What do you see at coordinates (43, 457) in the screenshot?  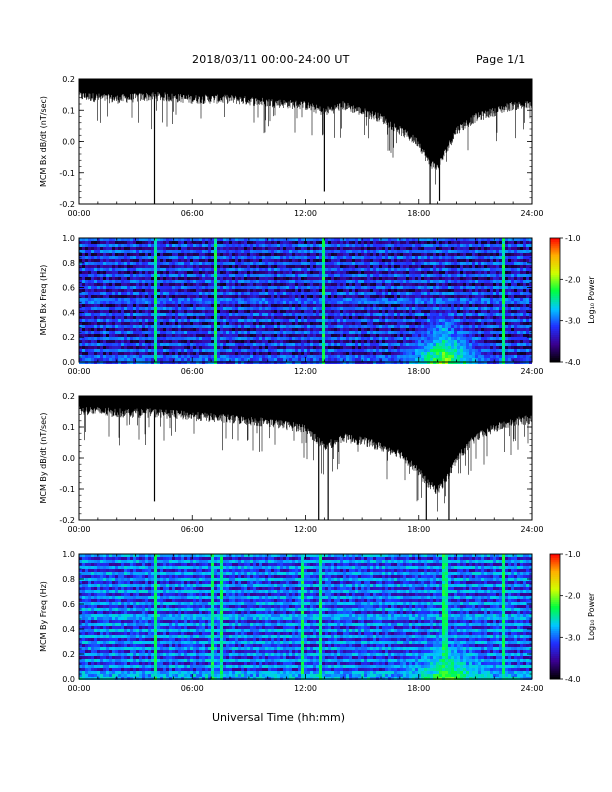 I see `y-axis-title: MCM By dB/dt (nT/sec)` at bounding box center [43, 457].